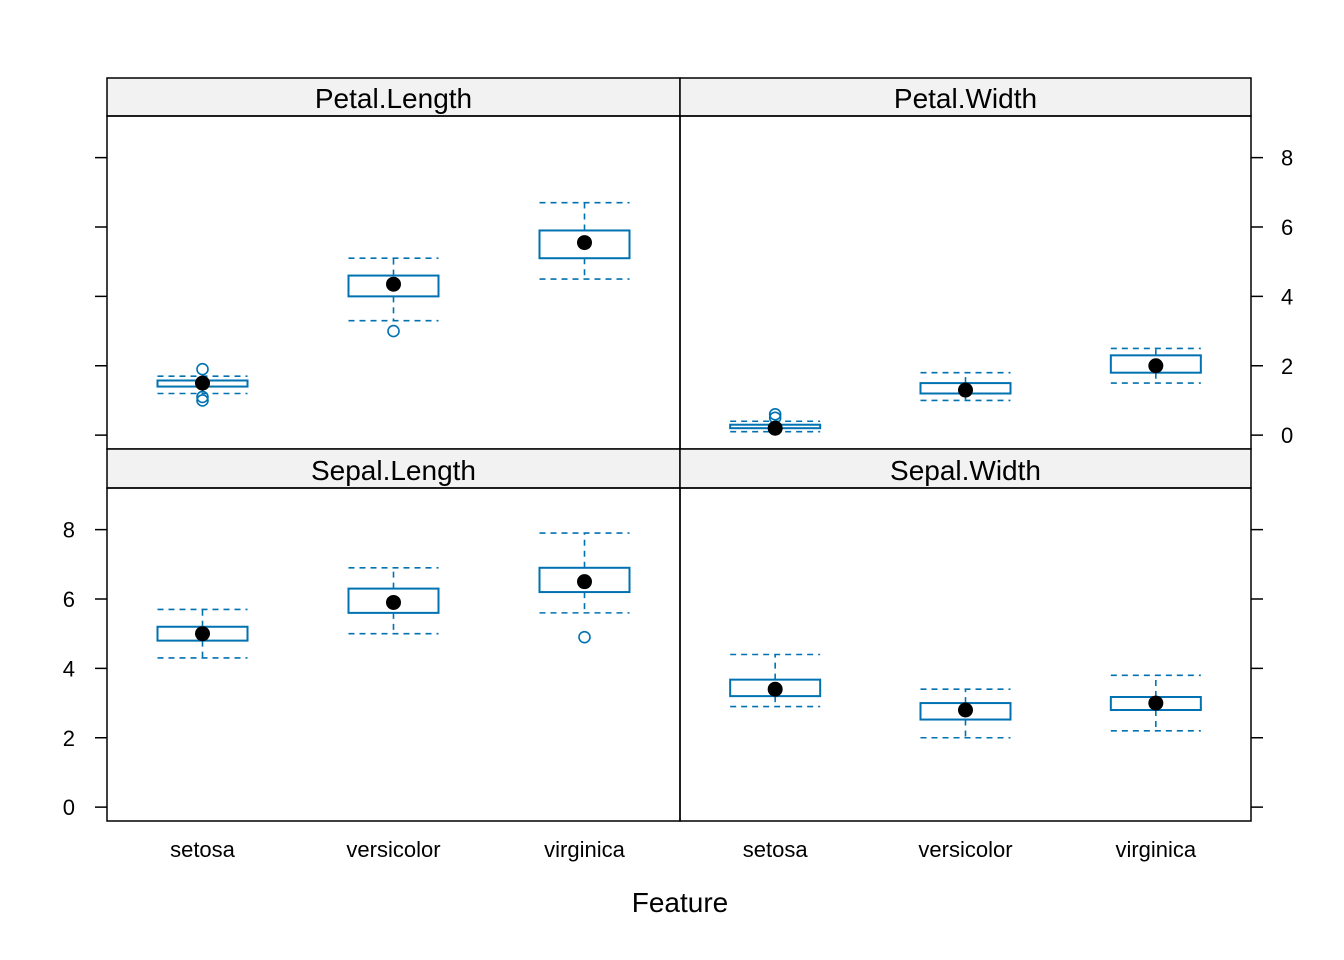  Describe the element at coordinates (680, 902) in the screenshot. I see `x-axis-title: Feature` at that location.